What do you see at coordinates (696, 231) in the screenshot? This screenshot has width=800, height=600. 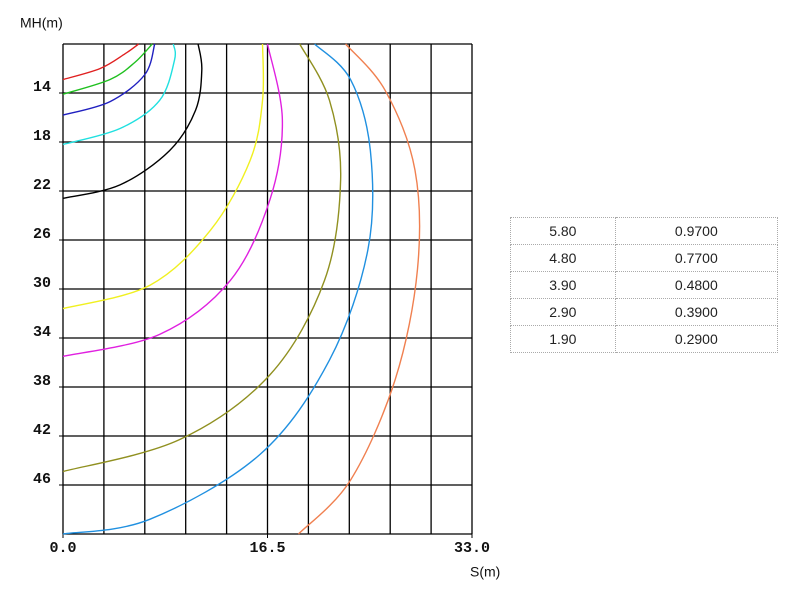 I see `table-cell: 0.9700` at bounding box center [696, 231].